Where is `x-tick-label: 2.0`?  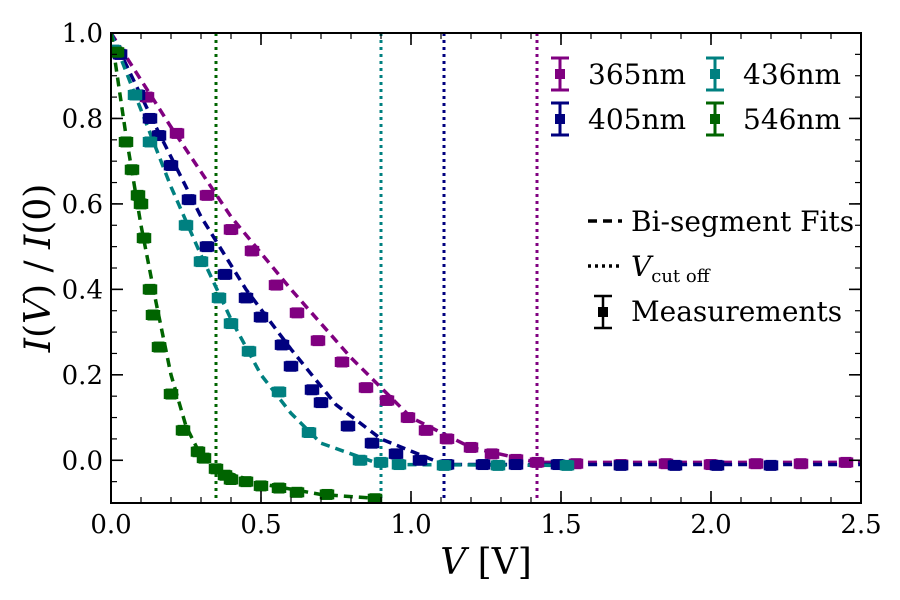
x-tick-label: 2.0 is located at coordinates (710, 525).